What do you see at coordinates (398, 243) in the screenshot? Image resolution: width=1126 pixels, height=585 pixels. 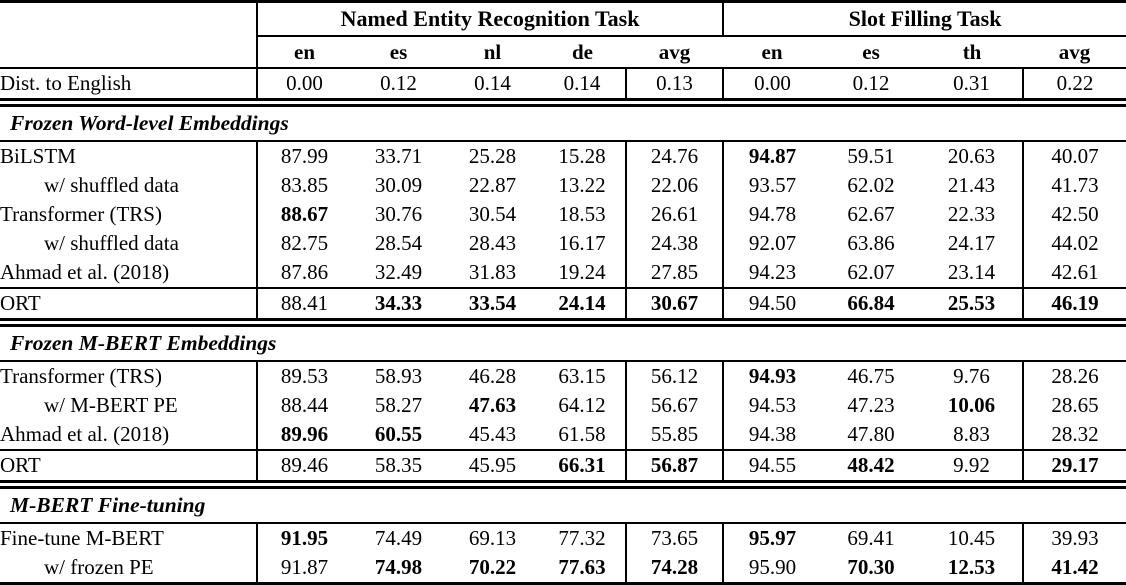 I see `value-cell: 28.54` at bounding box center [398, 243].